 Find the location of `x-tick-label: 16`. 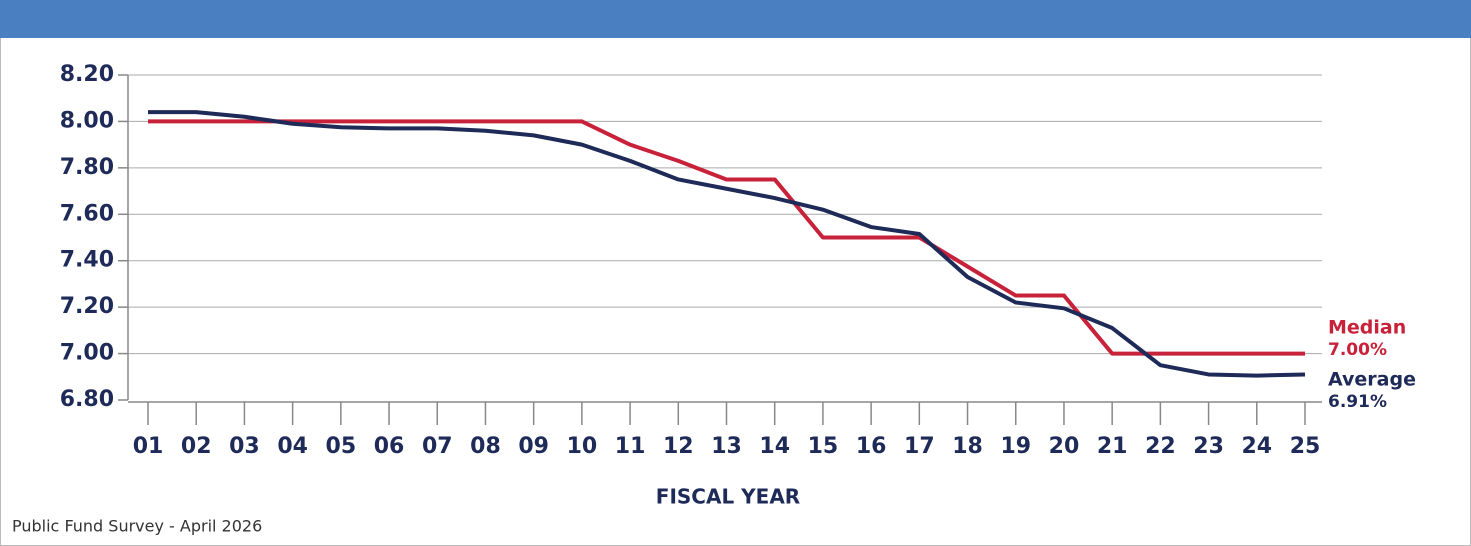

x-tick-label: 16 is located at coordinates (871, 446).